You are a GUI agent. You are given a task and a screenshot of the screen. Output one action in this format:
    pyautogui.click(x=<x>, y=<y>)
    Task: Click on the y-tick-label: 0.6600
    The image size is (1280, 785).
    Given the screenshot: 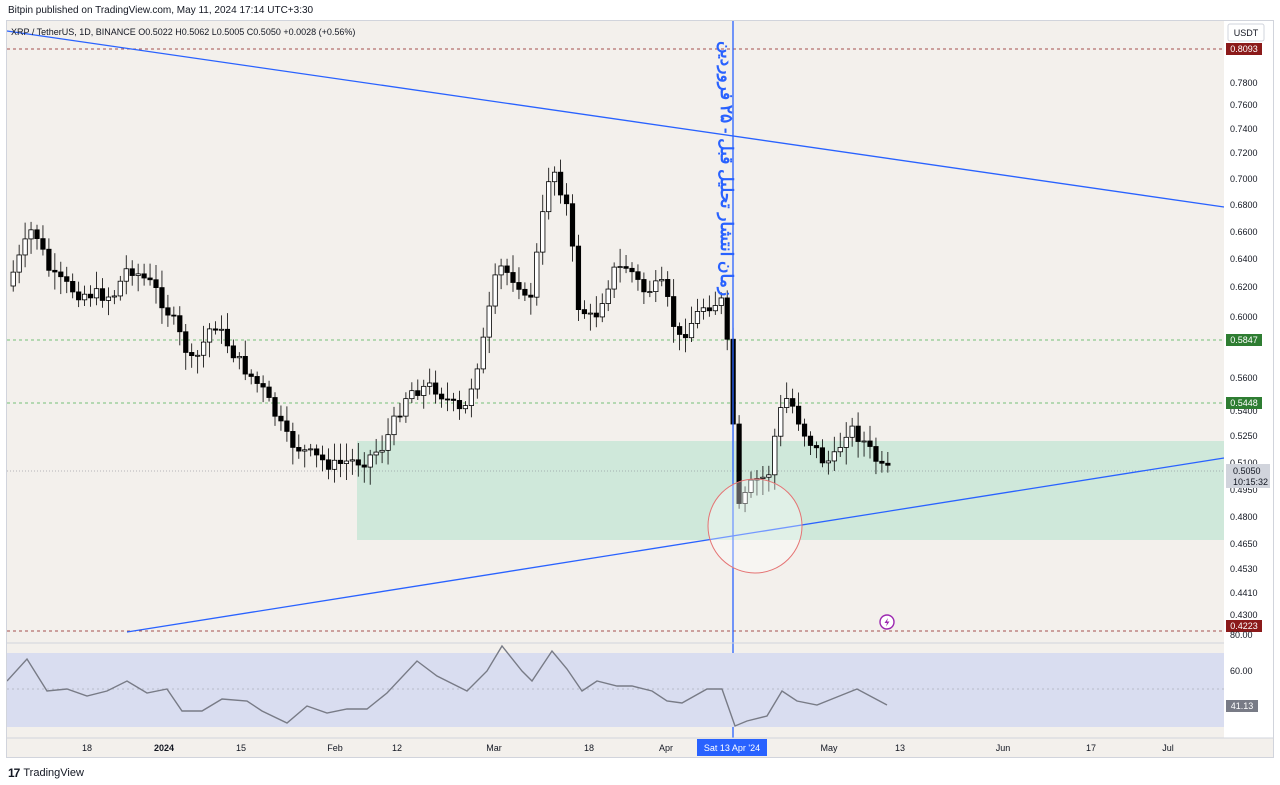 What is the action you would take?
    pyautogui.click(x=1244, y=232)
    